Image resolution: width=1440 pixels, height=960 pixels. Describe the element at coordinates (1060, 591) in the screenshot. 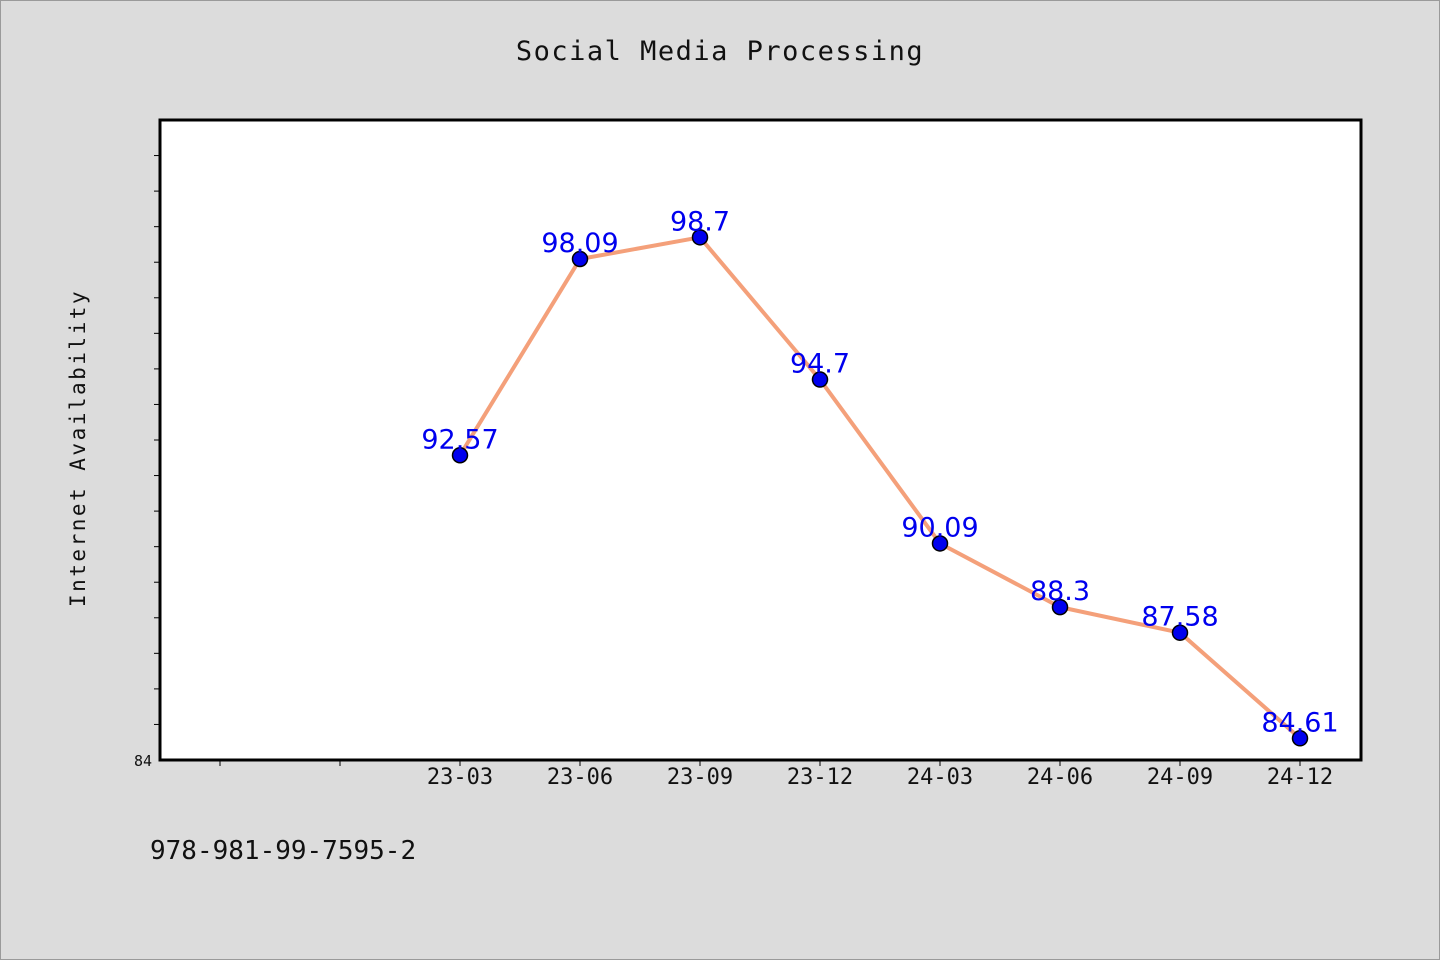

I see `data-label: 88.3` at that location.